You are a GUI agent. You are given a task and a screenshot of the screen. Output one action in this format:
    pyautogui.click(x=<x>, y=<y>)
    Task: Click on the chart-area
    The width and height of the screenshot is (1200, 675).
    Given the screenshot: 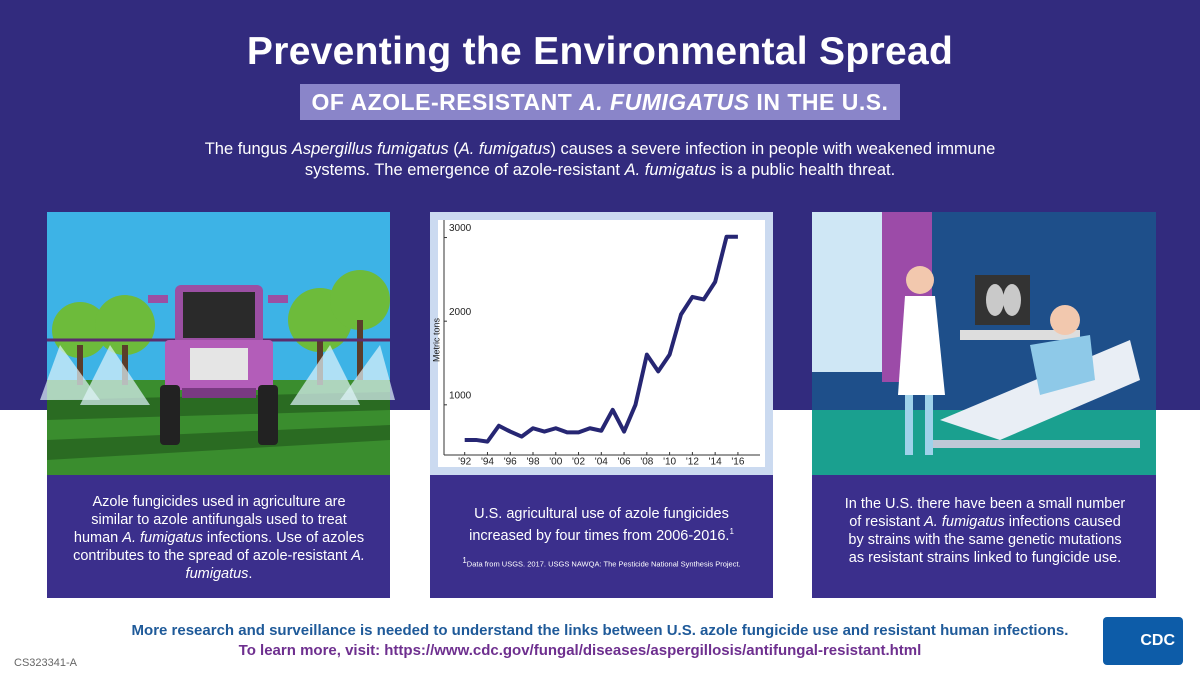 What is the action you would take?
    pyautogui.click(x=601, y=343)
    